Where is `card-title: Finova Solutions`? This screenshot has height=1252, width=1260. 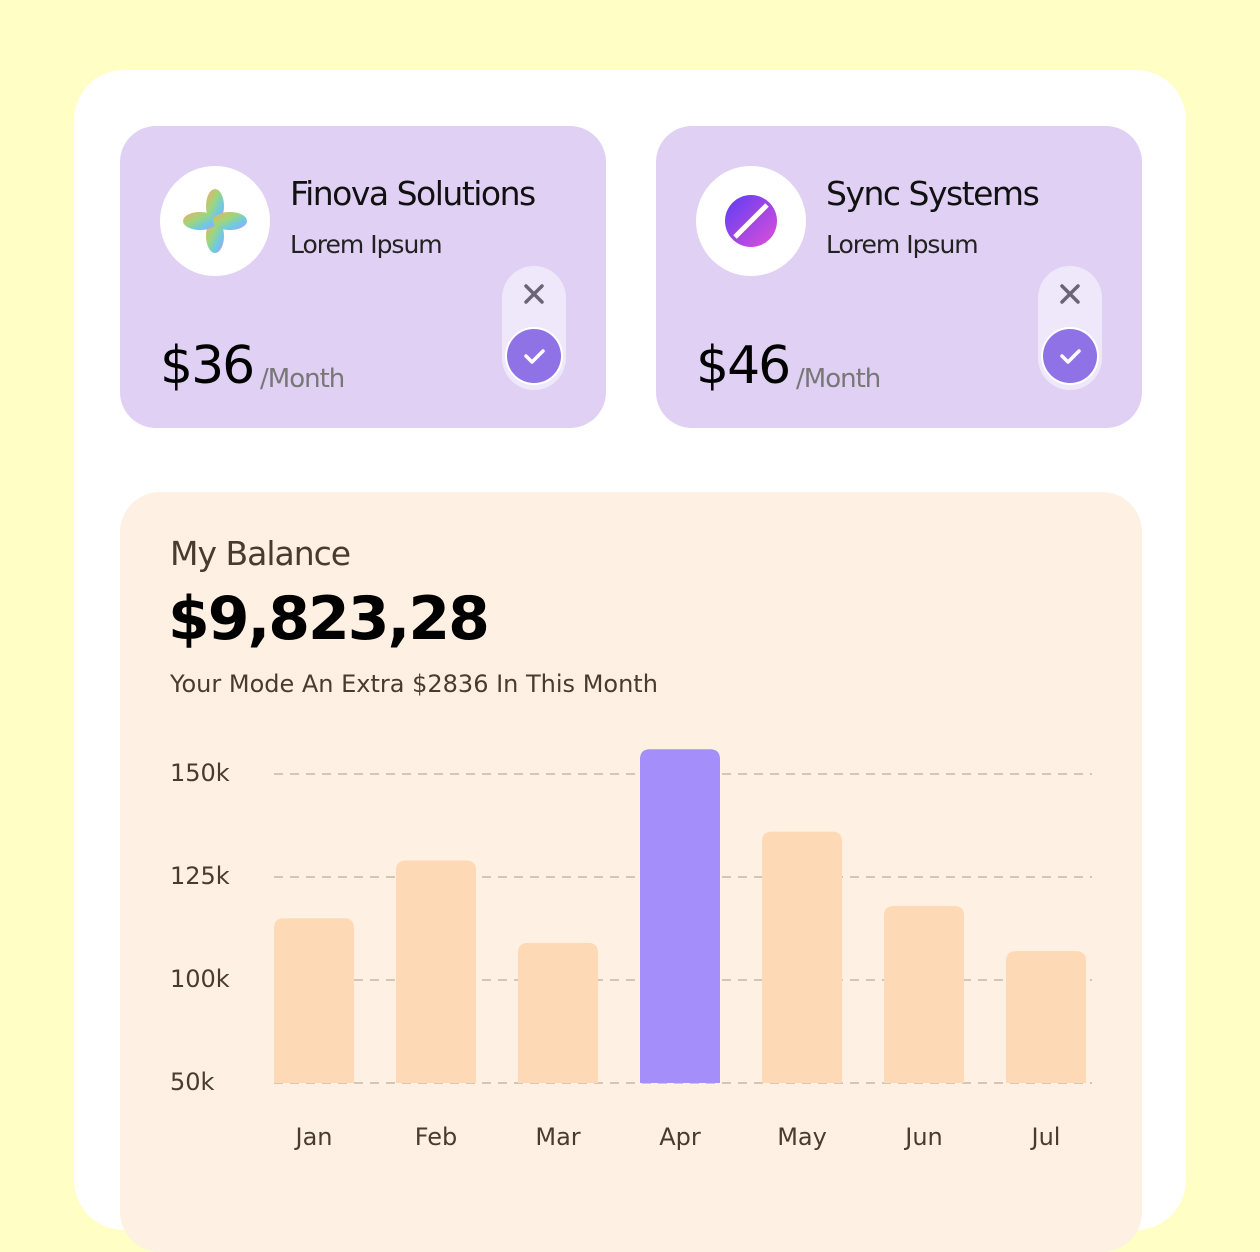 card-title: Finova Solutions is located at coordinates (413, 193).